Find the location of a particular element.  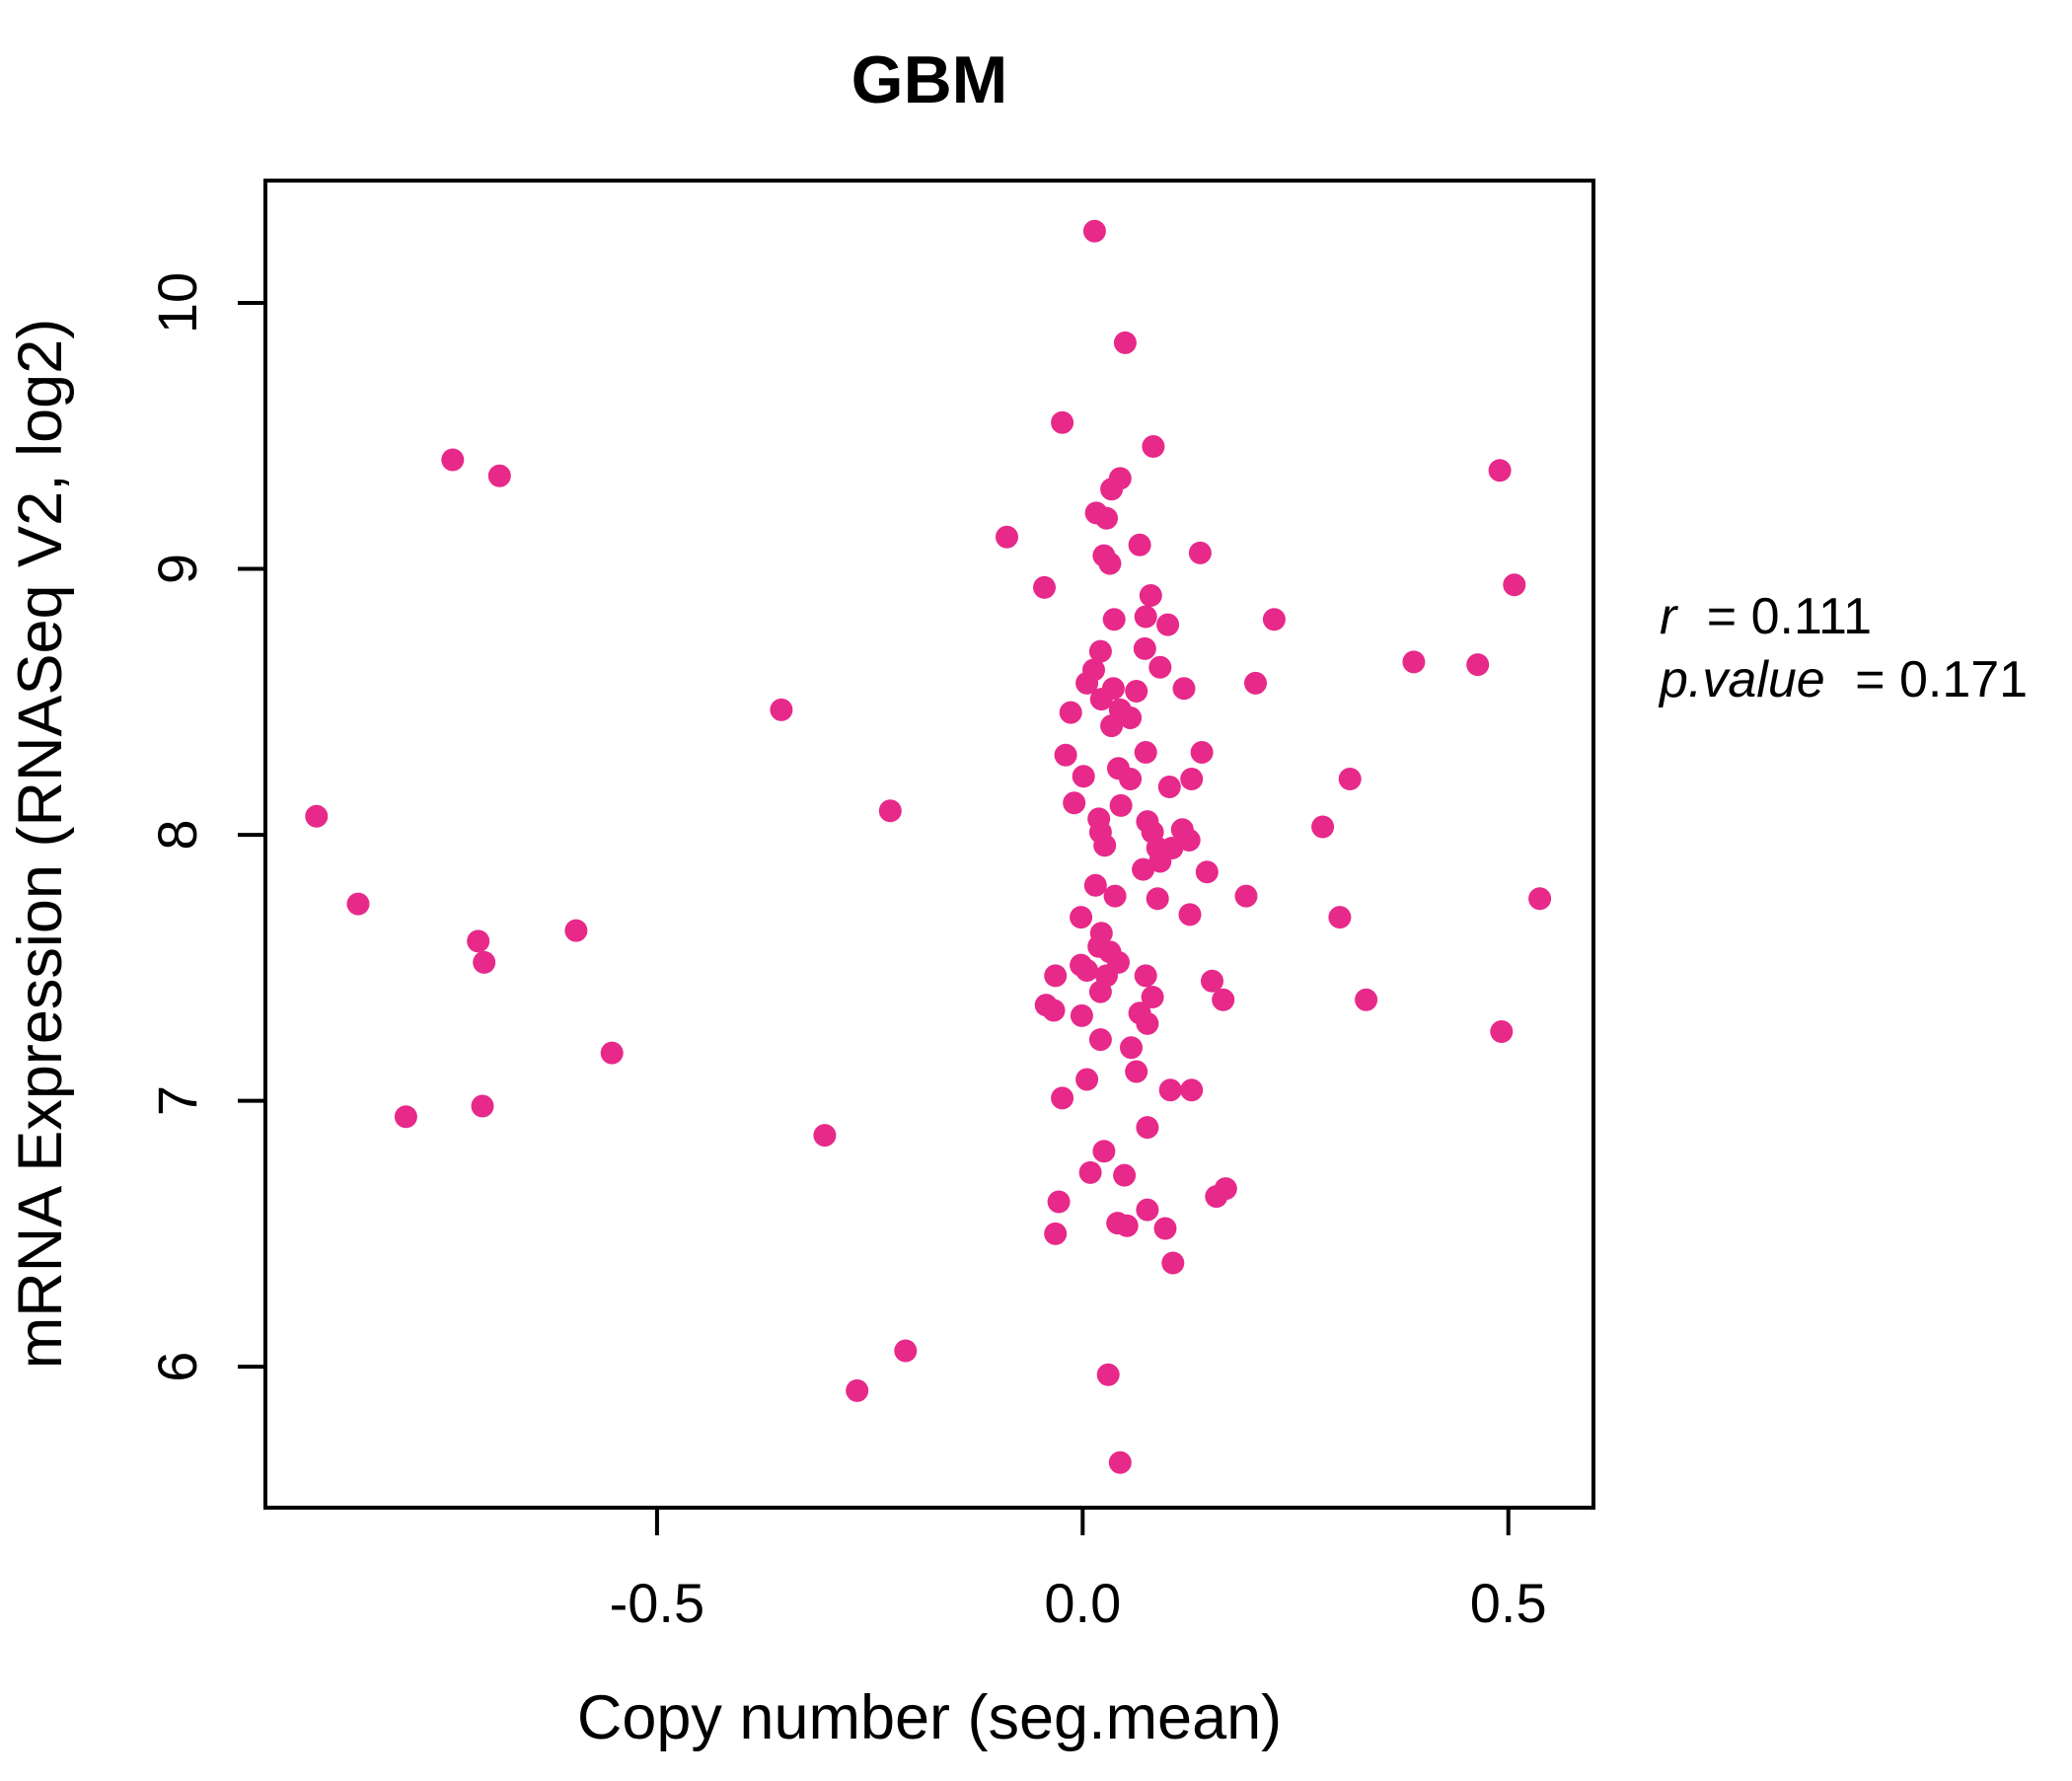

r-value: = 0.111 is located at coordinates (1790, 617).